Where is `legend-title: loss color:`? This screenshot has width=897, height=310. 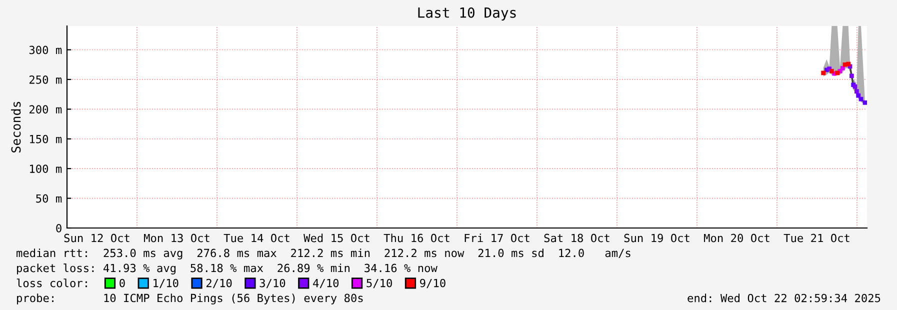 legend-title: loss color: is located at coordinates (51, 283).